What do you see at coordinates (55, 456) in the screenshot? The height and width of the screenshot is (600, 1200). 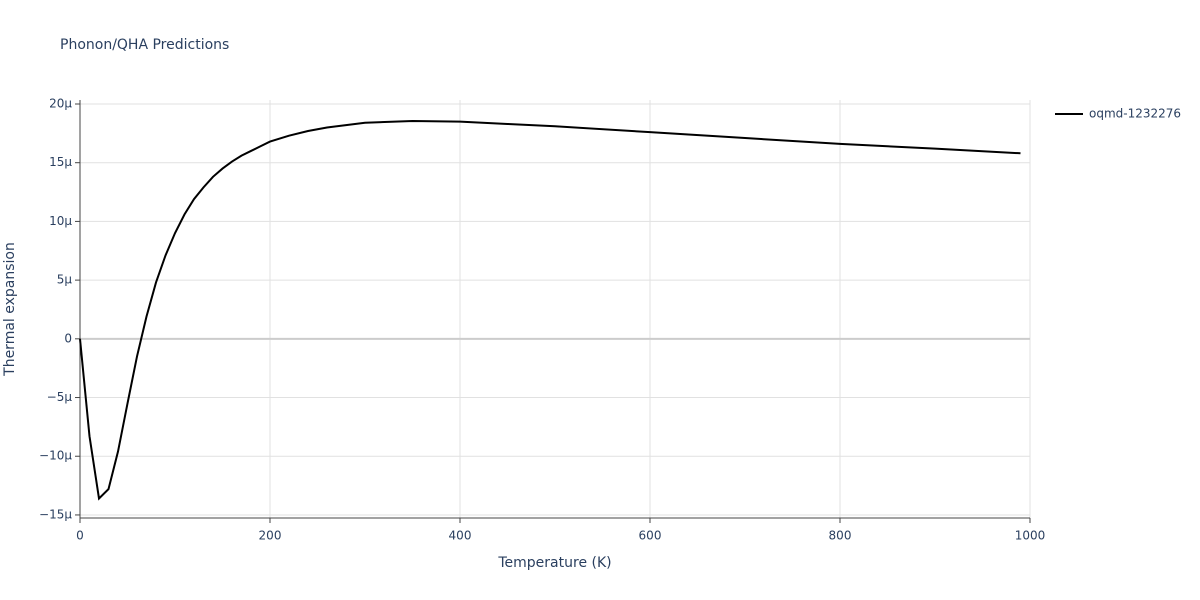 I see `y-tick-label: −10μ` at bounding box center [55, 456].